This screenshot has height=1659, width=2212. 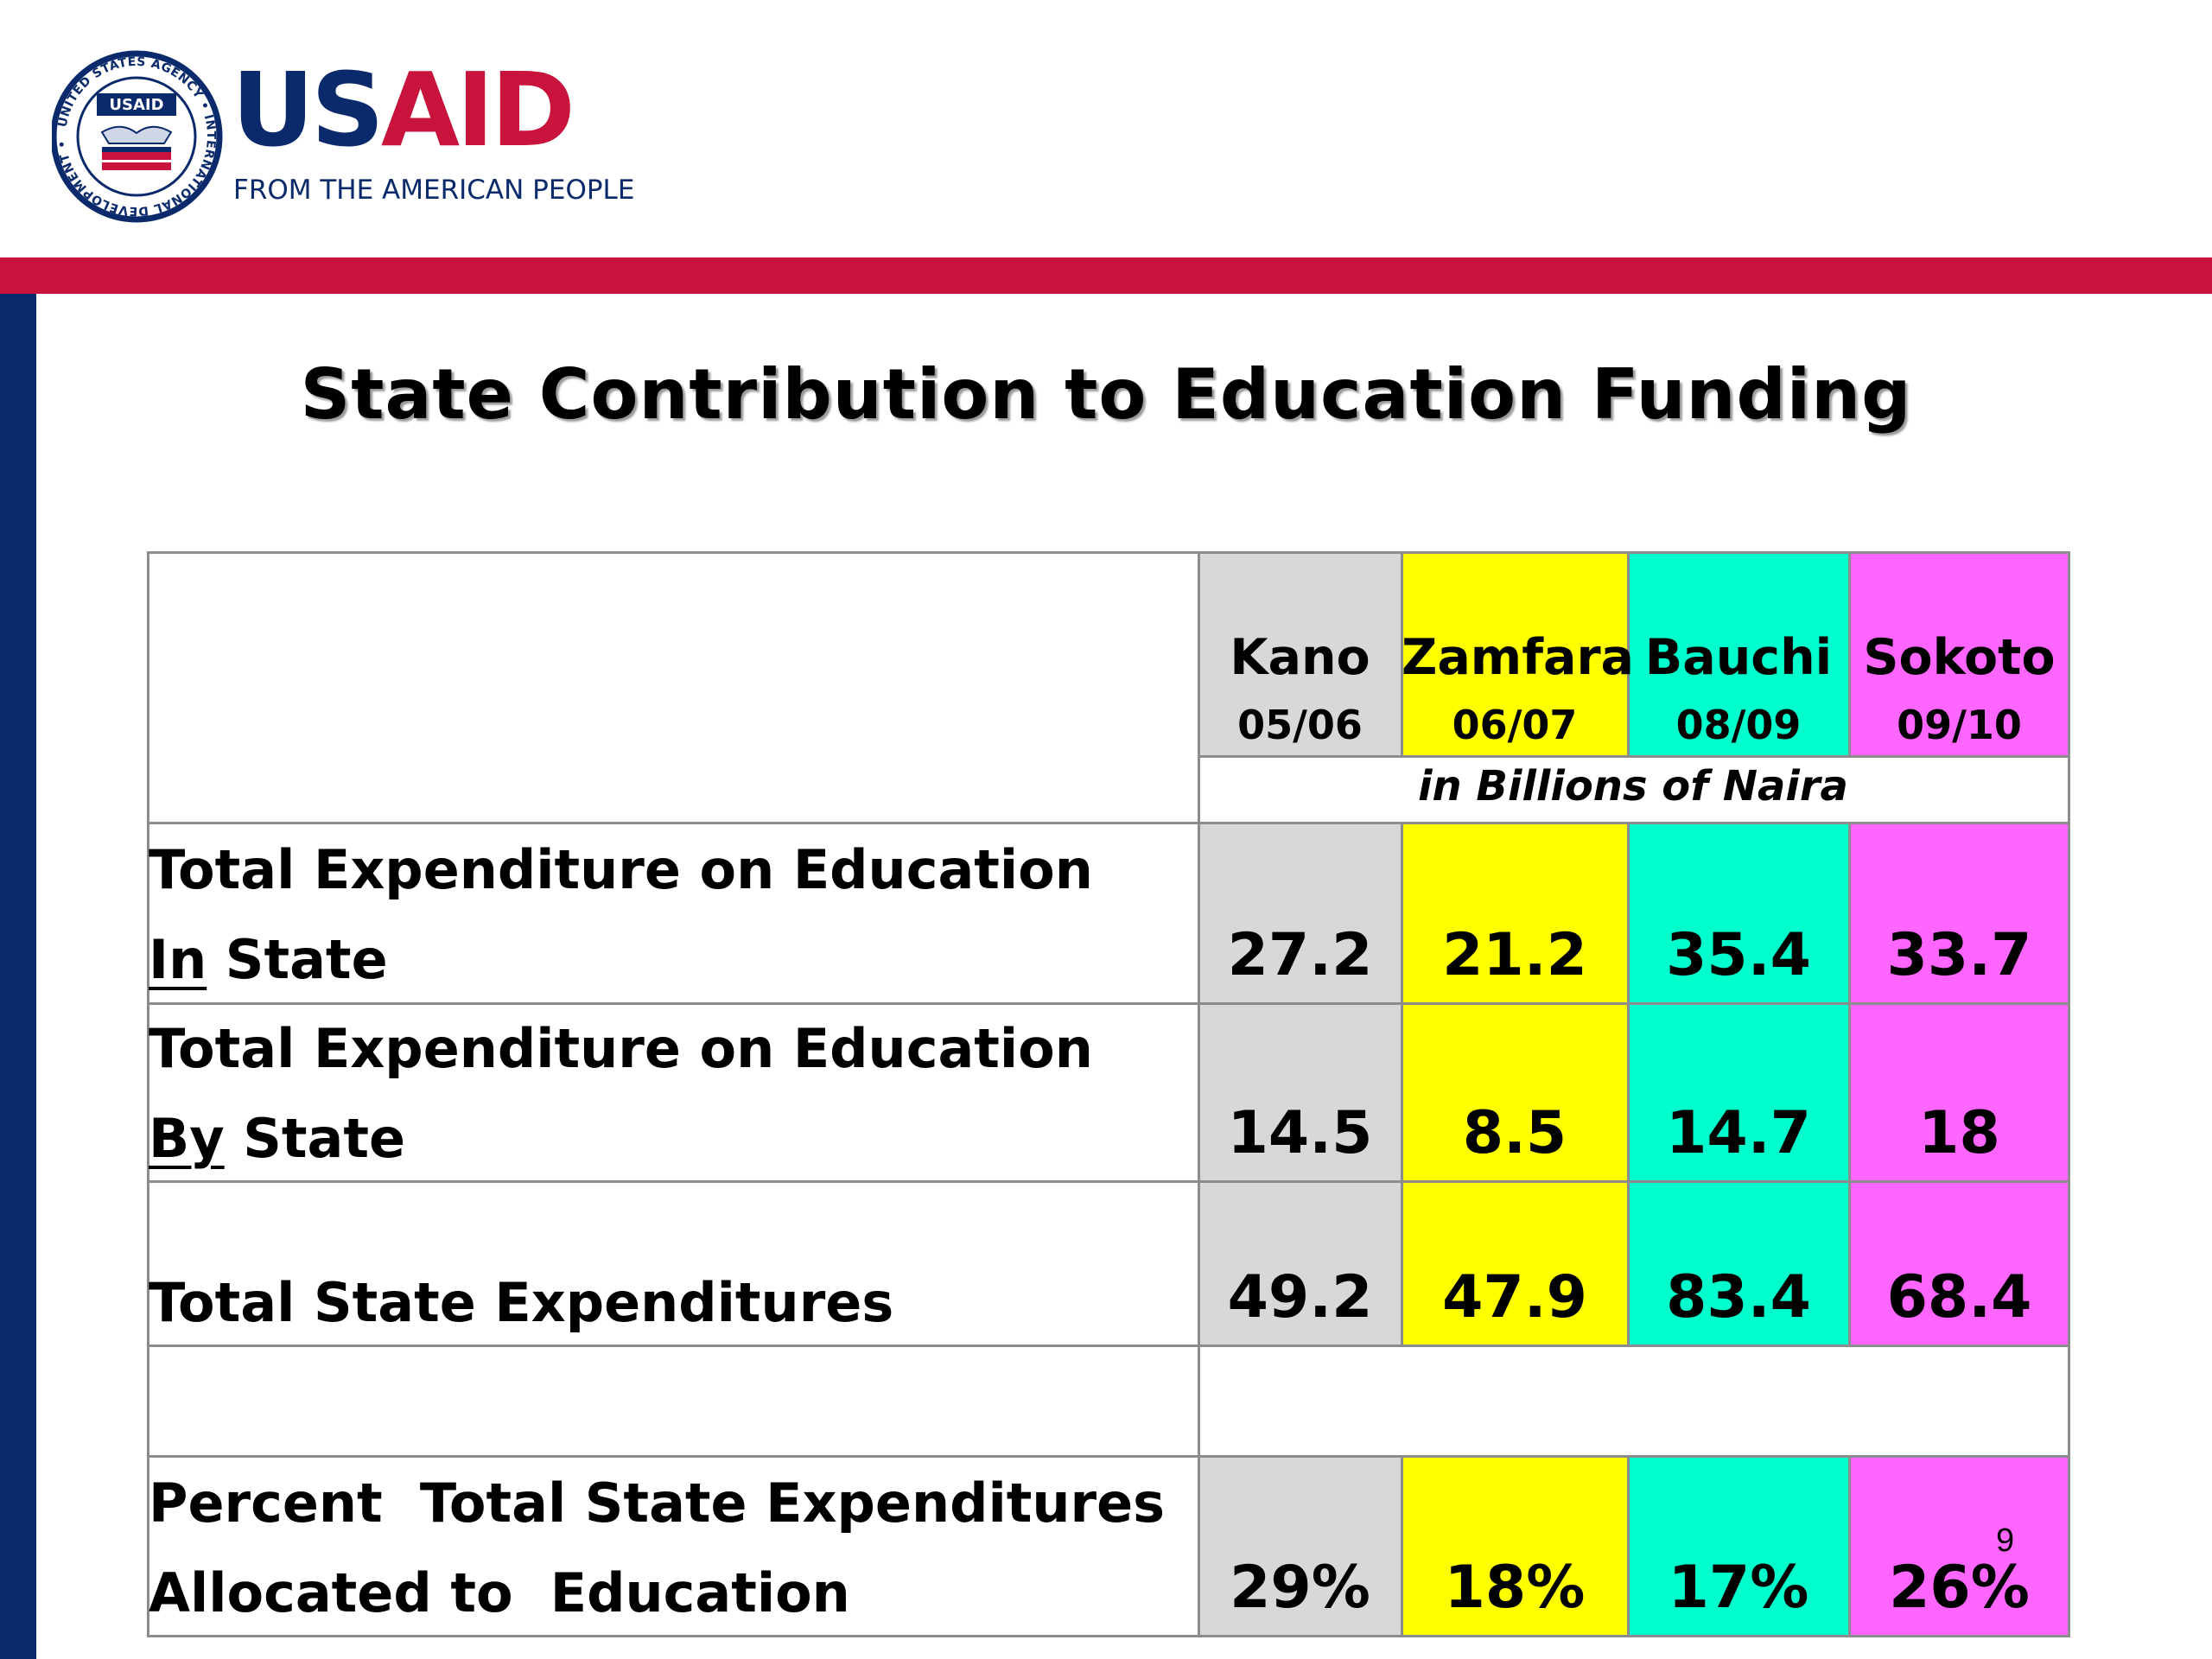 What do you see at coordinates (676, 960) in the screenshot?
I see `row-label-line: In State` at bounding box center [676, 960].